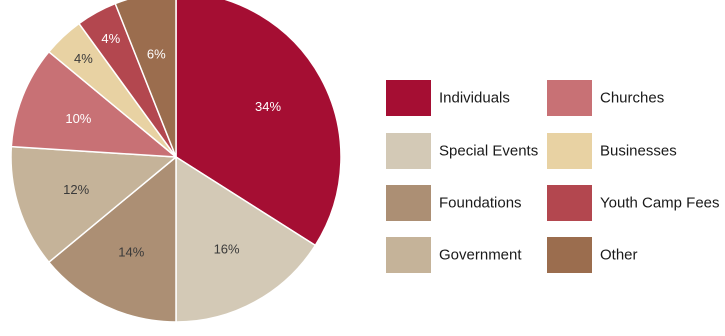  I want to click on legend-label-other: Other, so click(619, 255).